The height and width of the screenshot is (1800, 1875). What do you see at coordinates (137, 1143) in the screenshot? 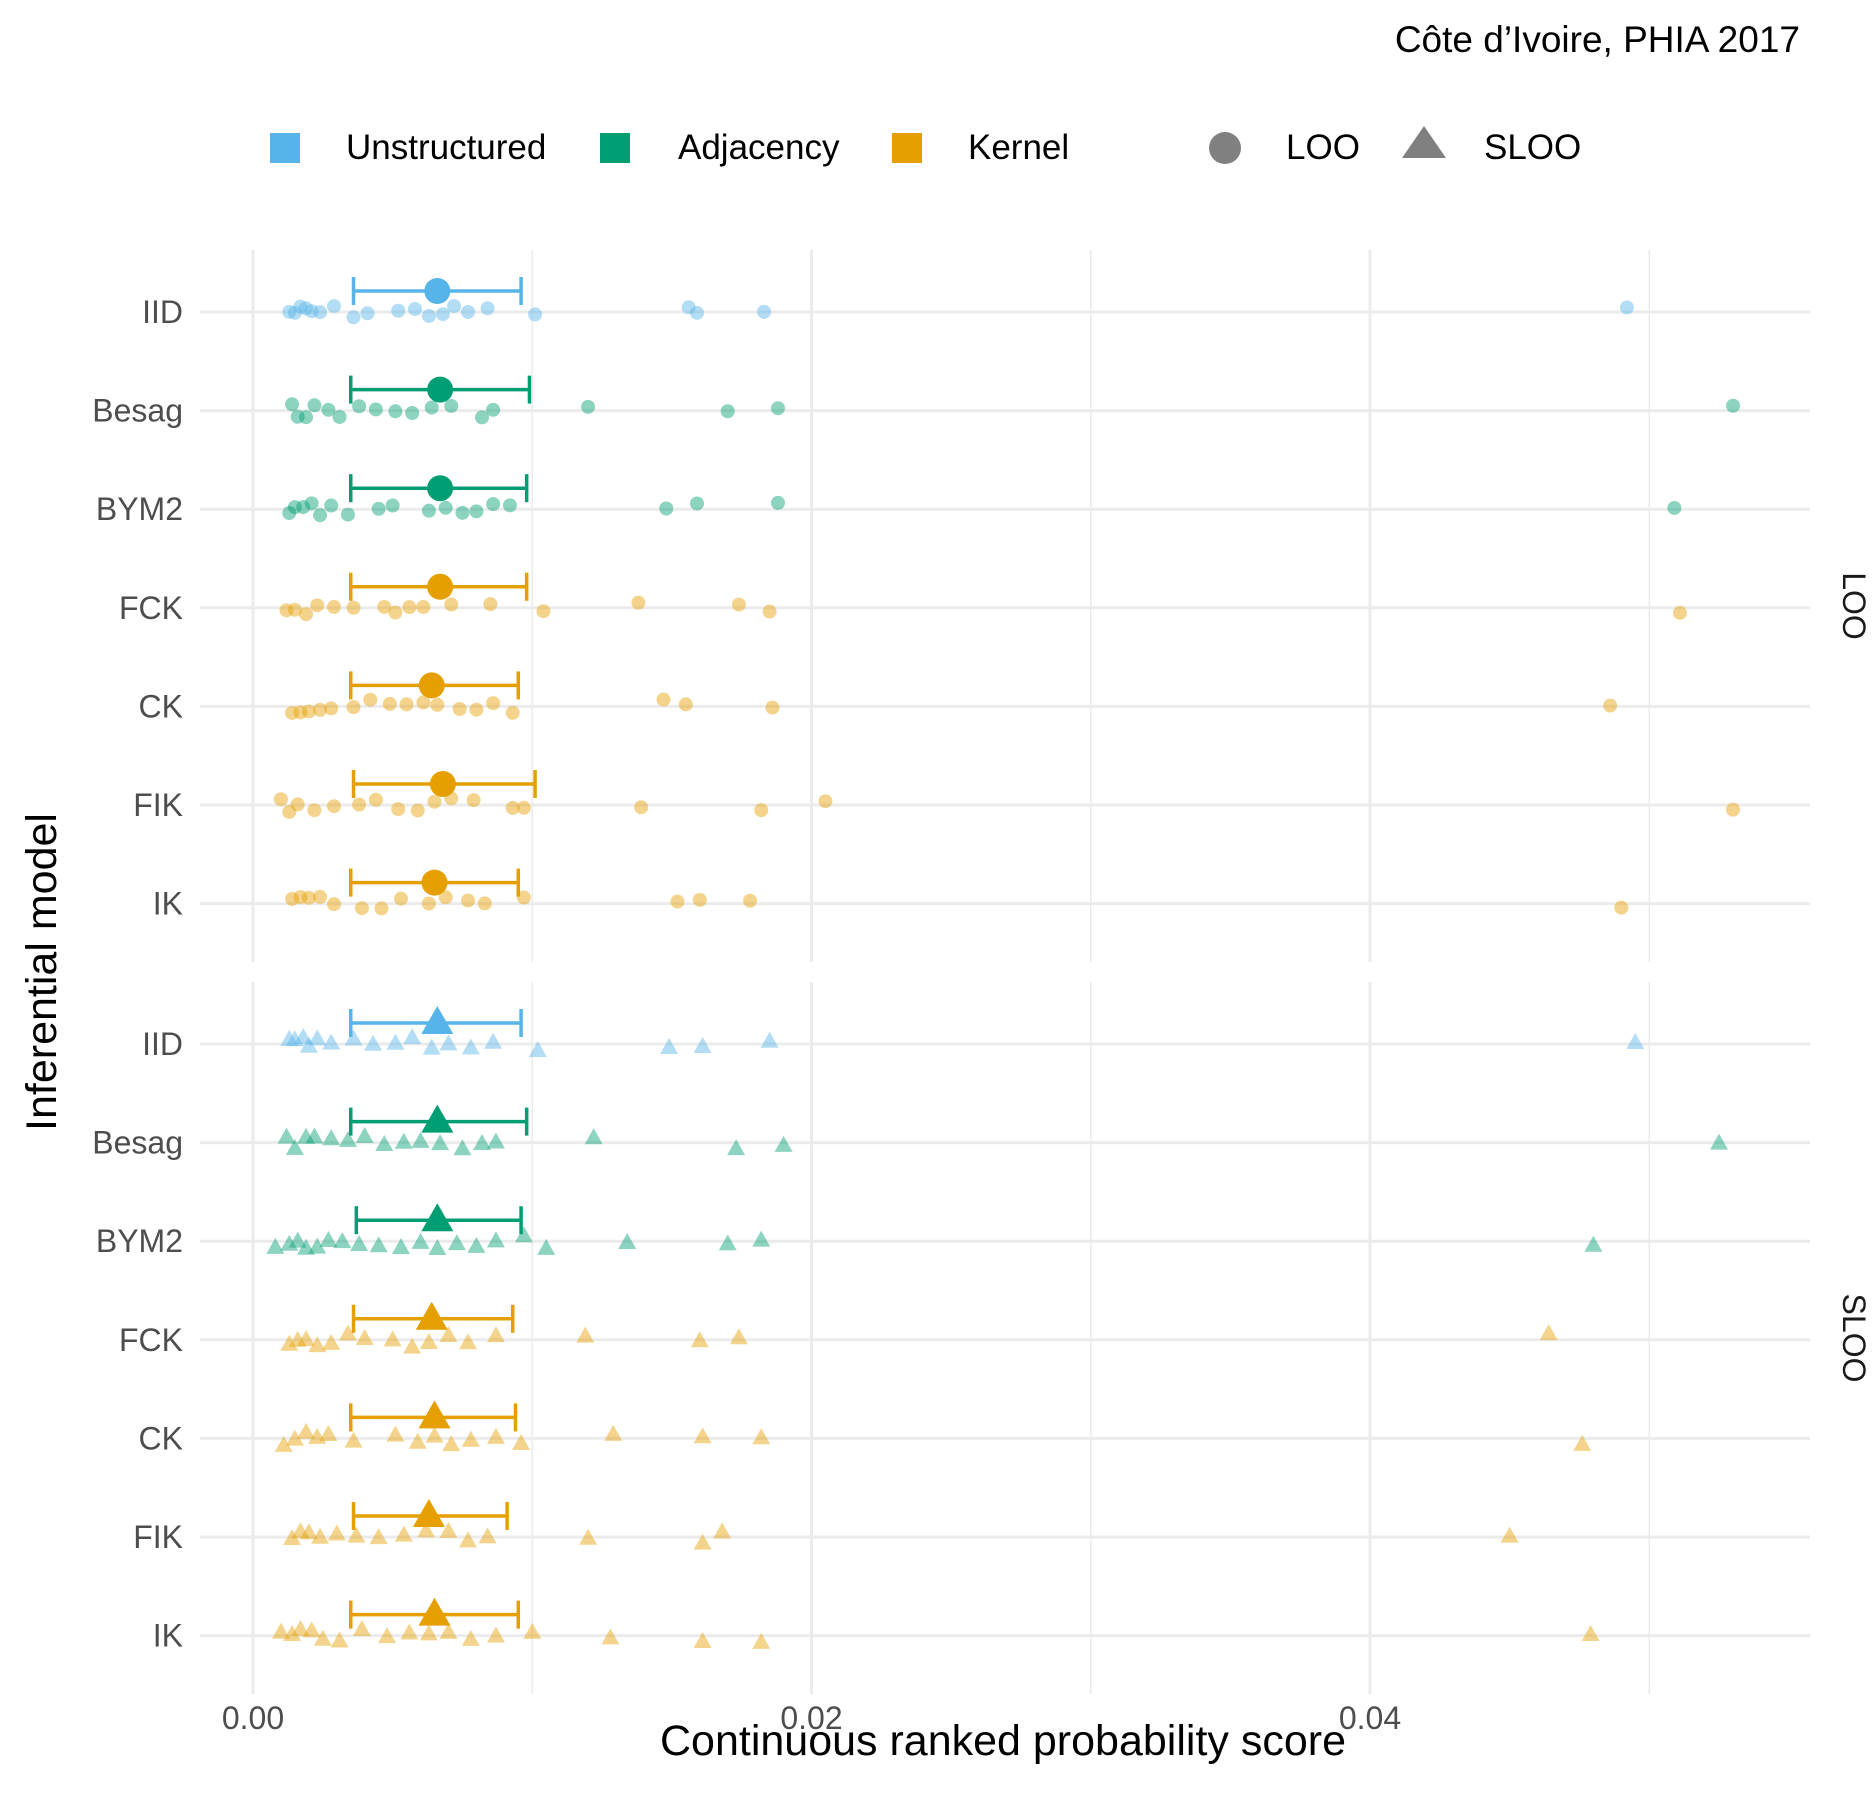
I see `y-tick-label: Besag` at bounding box center [137, 1143].